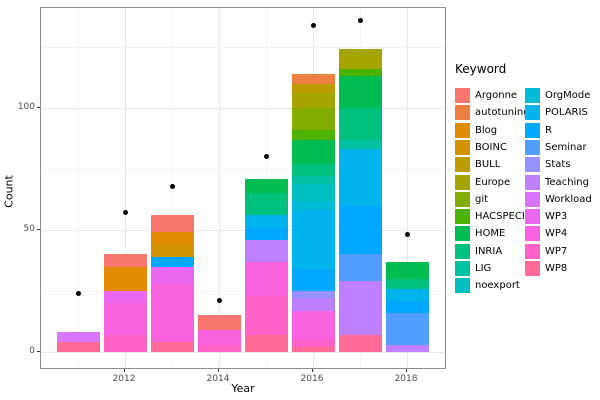 Image resolution: width=600 pixels, height=400 pixels. What do you see at coordinates (360, 268) in the screenshot?
I see `bar-segment-2017-Seminar` at bounding box center [360, 268].